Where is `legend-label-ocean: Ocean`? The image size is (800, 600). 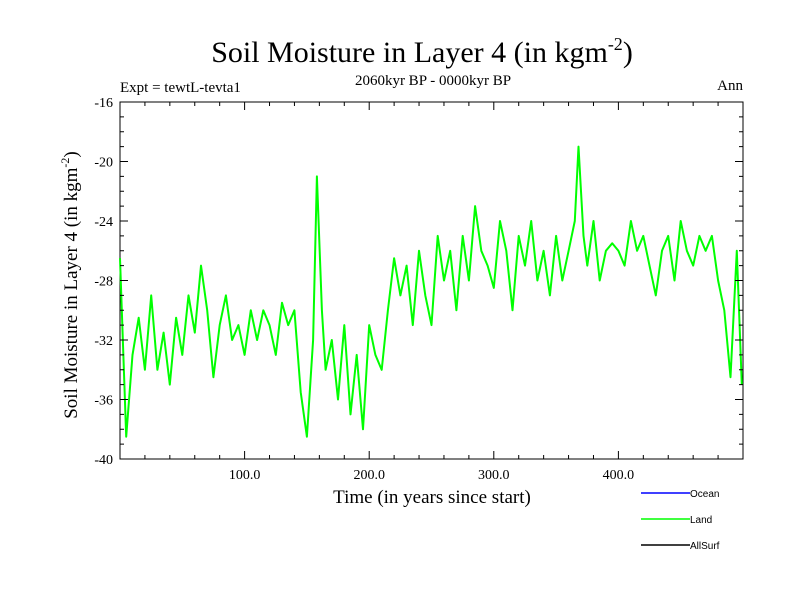 legend-label-ocean: Ocean is located at coordinates (704, 494).